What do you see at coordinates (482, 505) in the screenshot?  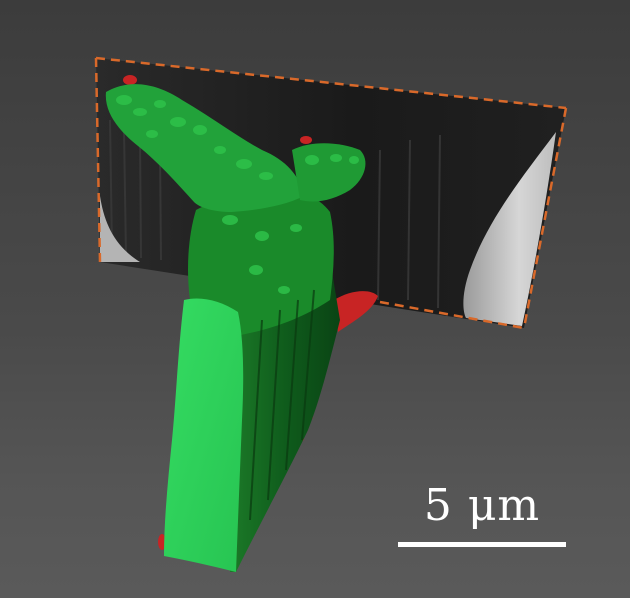 I see `scale-bar-label: 5 μm` at bounding box center [482, 505].